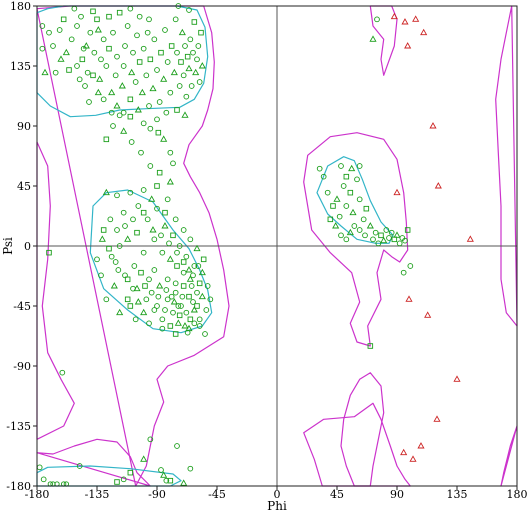 This screenshot has width=532, height=514. I want to click on y-tick-label: -180, so click(18, 486).